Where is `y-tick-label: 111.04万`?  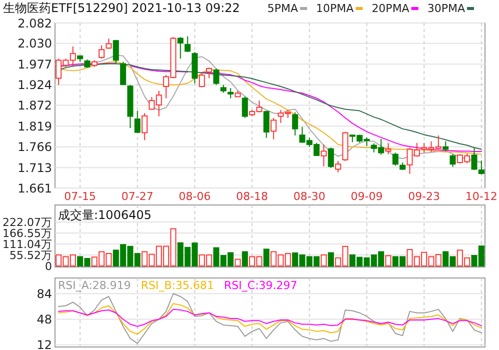 y-tick-label: 111.04万 is located at coordinates (27, 244).